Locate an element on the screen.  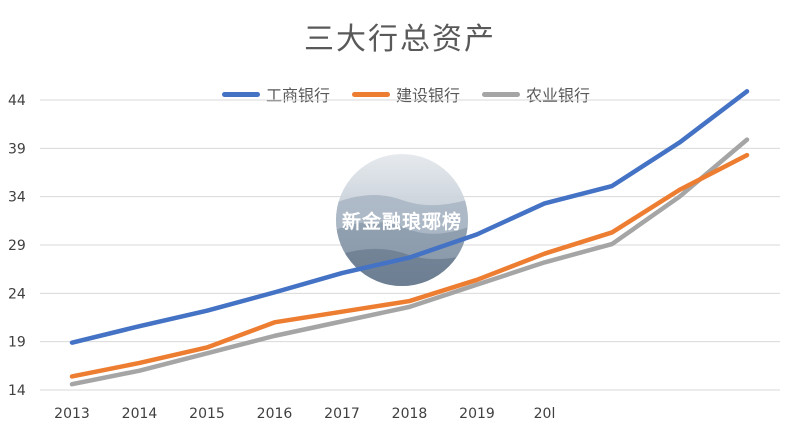
x-tick-label: 2016 is located at coordinates (275, 414).